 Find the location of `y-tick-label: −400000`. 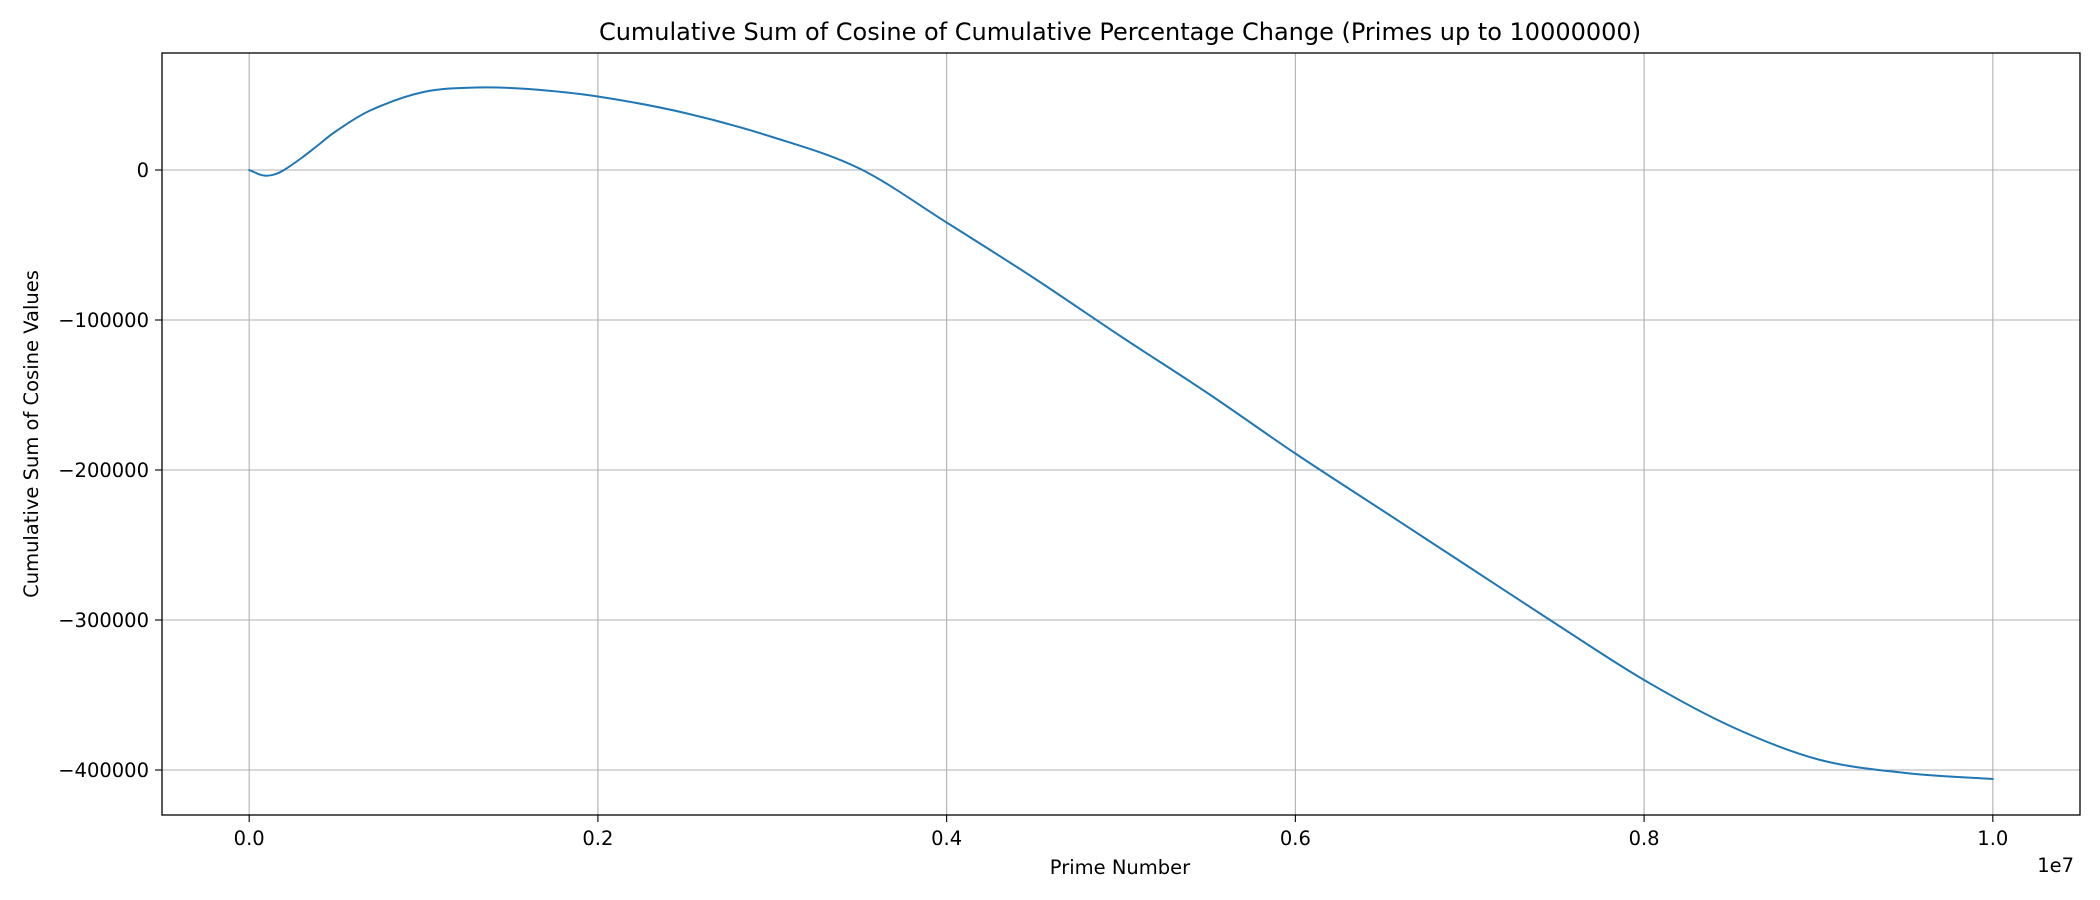

y-tick-label: −400000 is located at coordinates (103, 770).